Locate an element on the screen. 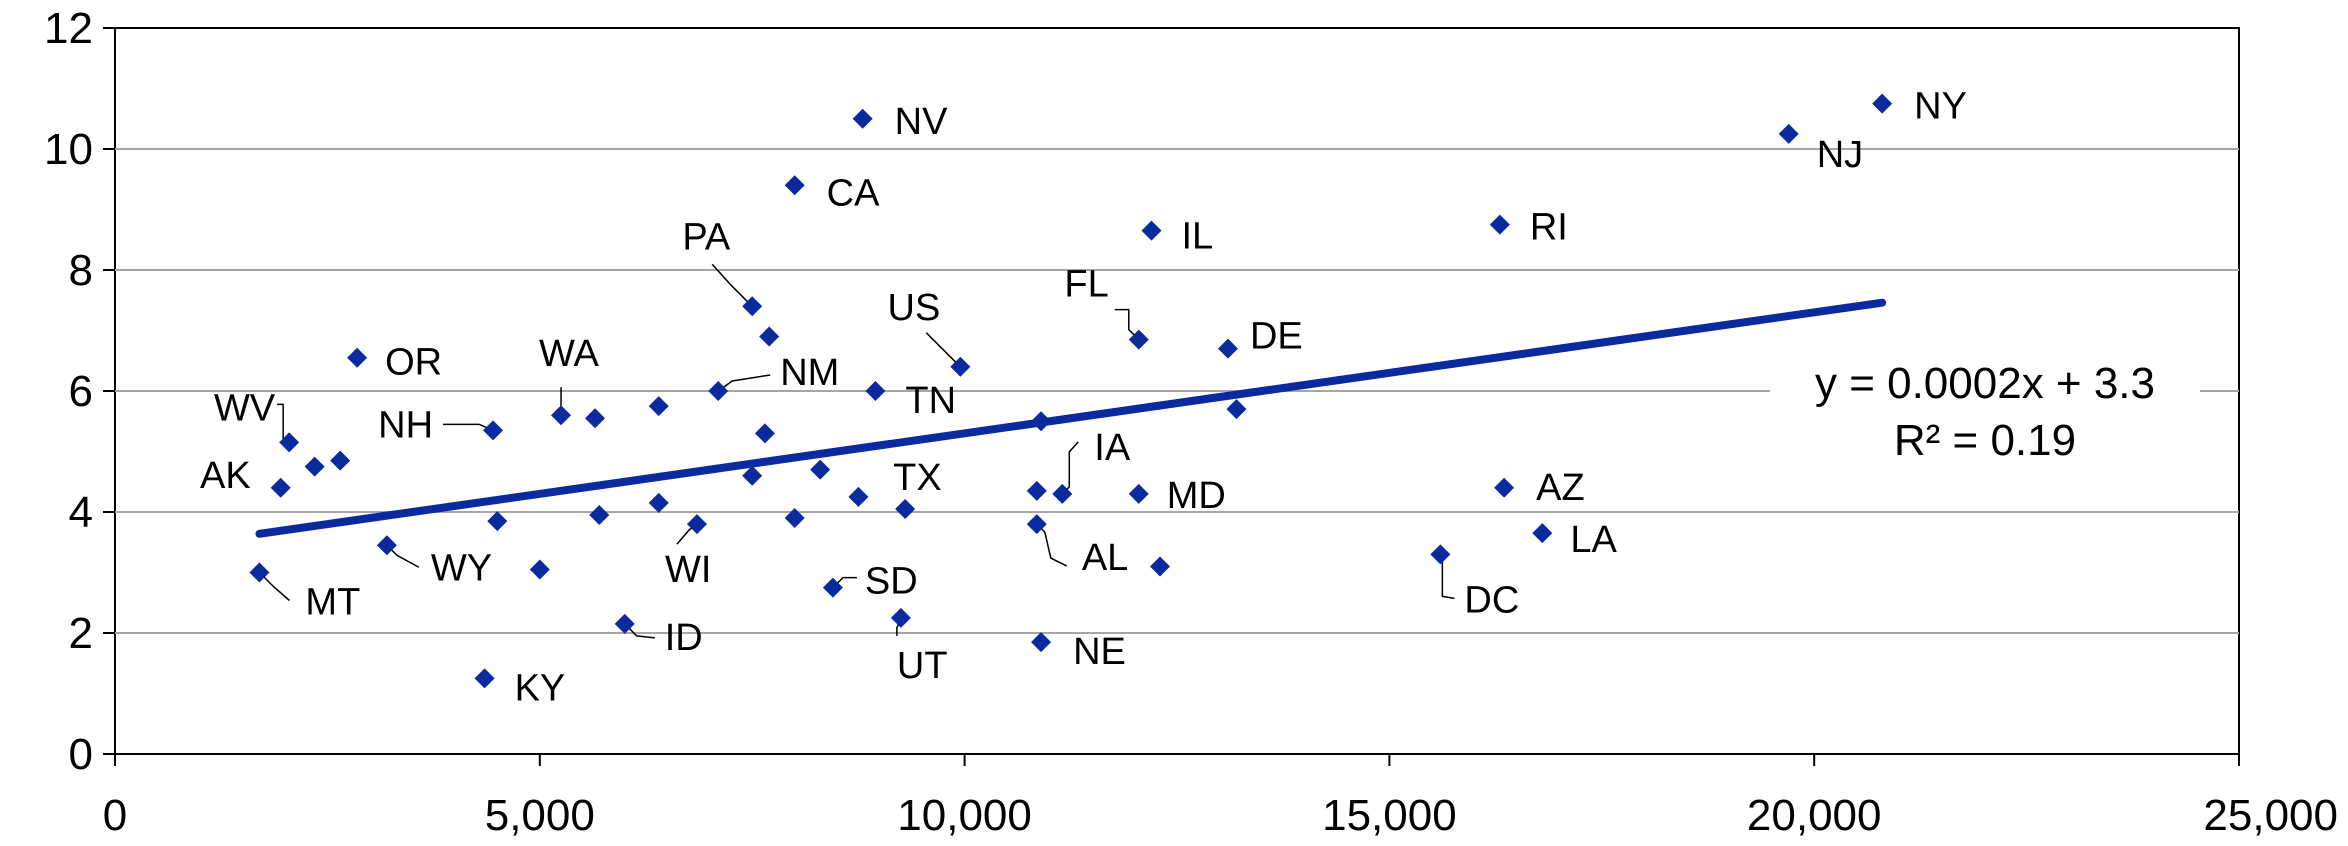 The height and width of the screenshot is (846, 2348). data-point-tx is located at coordinates (905, 508).